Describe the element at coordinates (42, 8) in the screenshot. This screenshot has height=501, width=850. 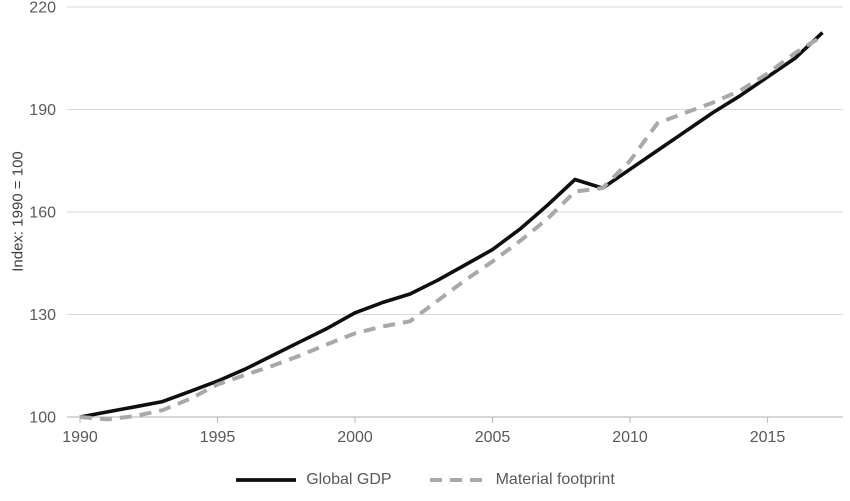
I see `y-tick-label: 220` at that location.